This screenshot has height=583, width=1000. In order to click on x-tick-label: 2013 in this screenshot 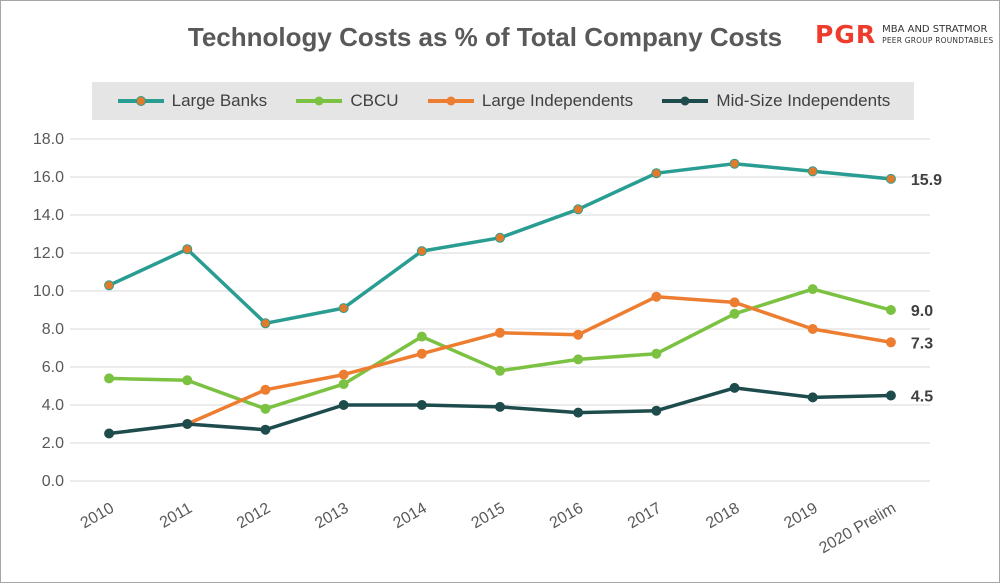, I will do `click(331, 516)`.